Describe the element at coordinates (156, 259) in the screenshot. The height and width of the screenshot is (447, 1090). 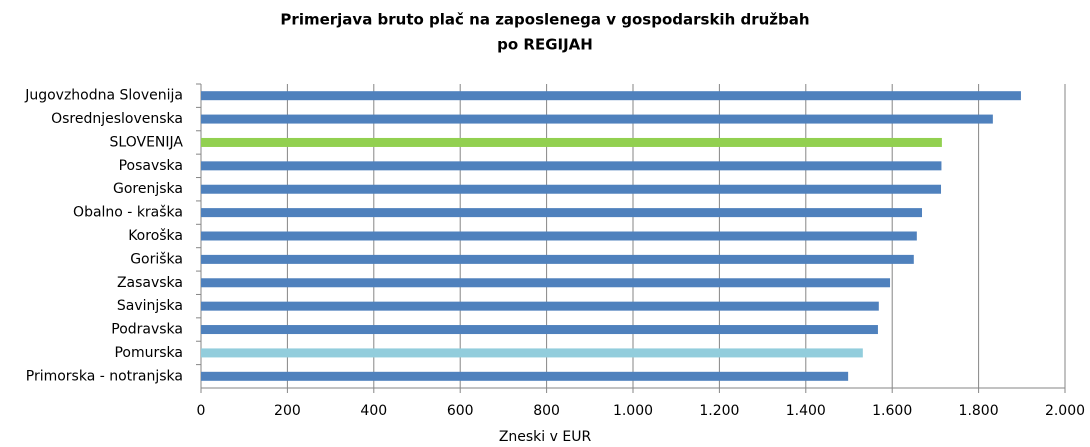
I see `y-tick-label: Goriška` at that location.